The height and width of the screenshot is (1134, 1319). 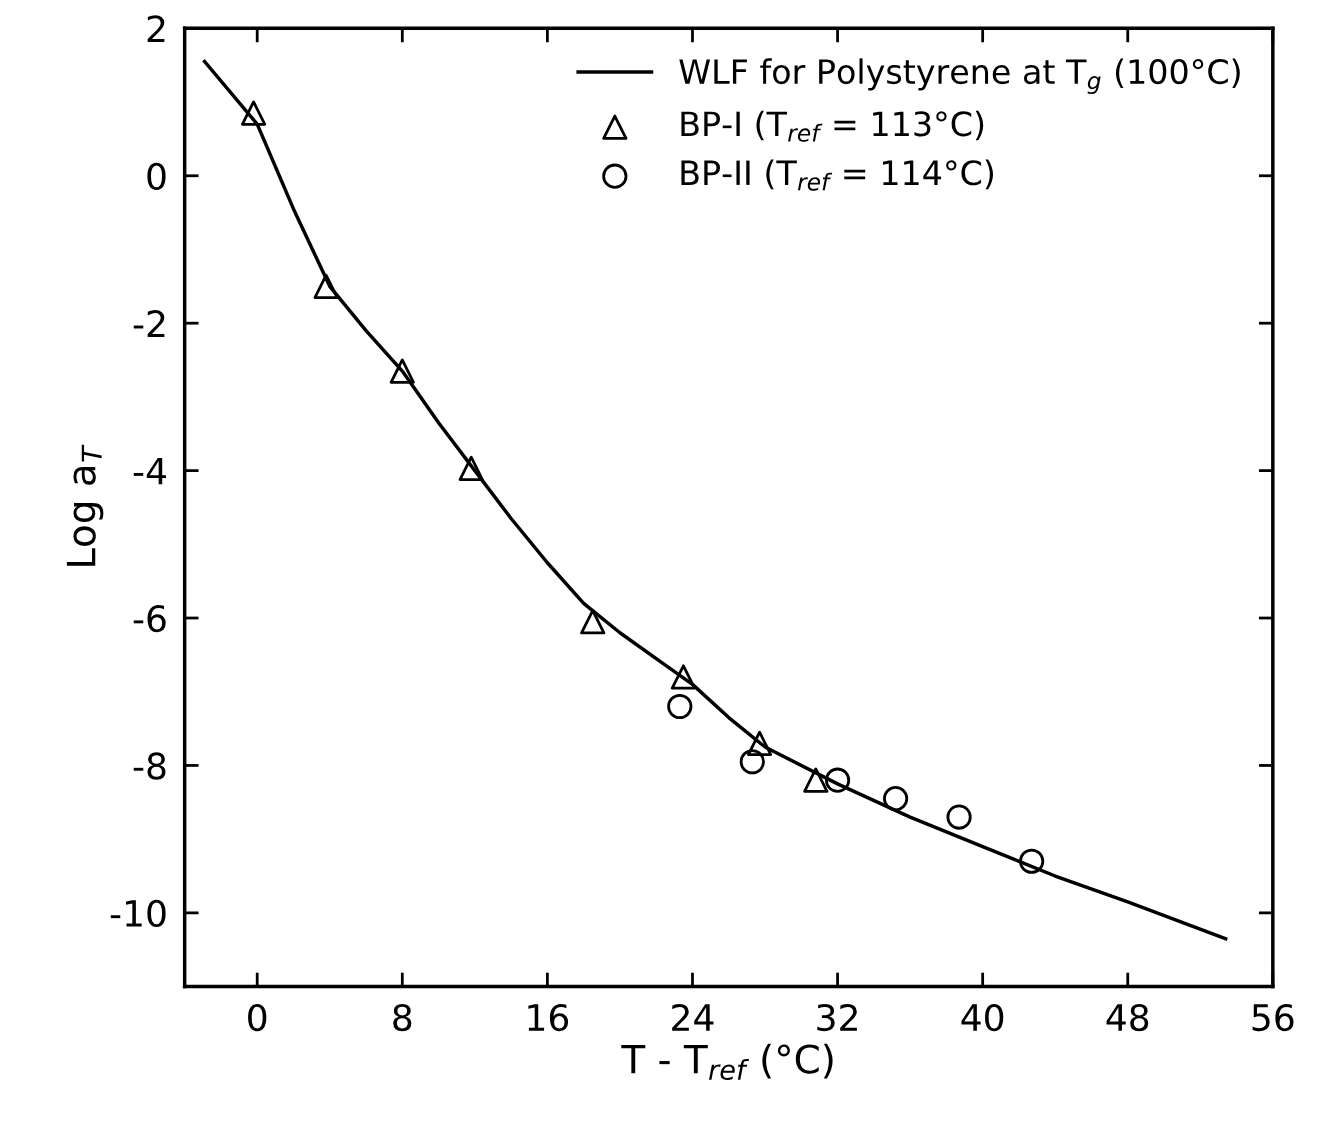 I want to click on y-tick-label: -8, so click(x=149, y=766).